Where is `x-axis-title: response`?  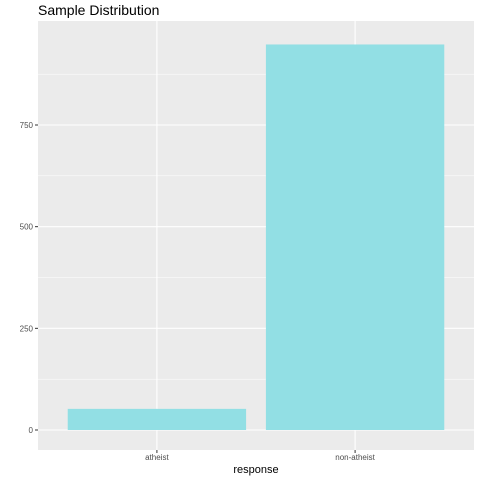 x-axis-title: response is located at coordinates (255, 470).